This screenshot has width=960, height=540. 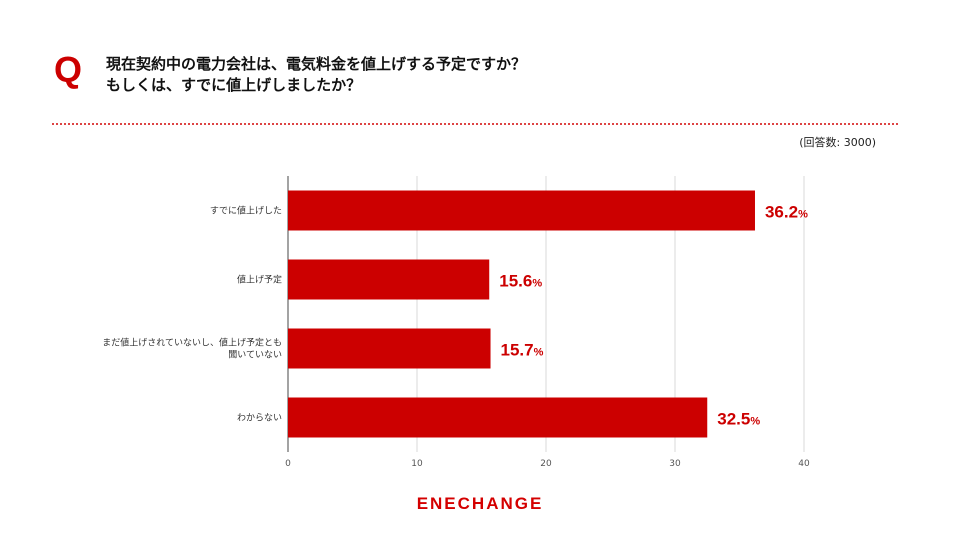 I want to click on category-label: すでに値上げした, so click(x=246, y=211).